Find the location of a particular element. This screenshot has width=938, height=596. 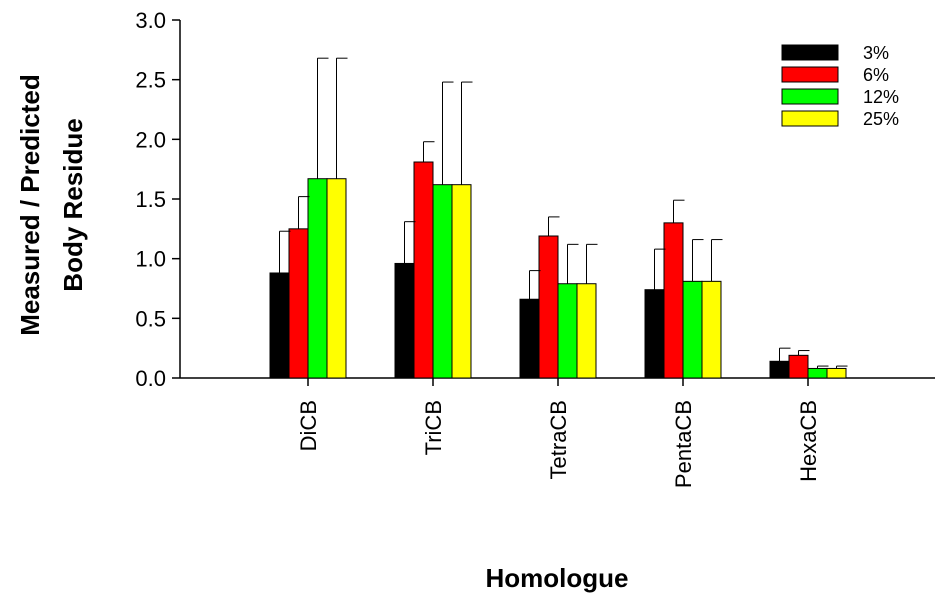

legend-label: 3% is located at coordinates (876, 53).